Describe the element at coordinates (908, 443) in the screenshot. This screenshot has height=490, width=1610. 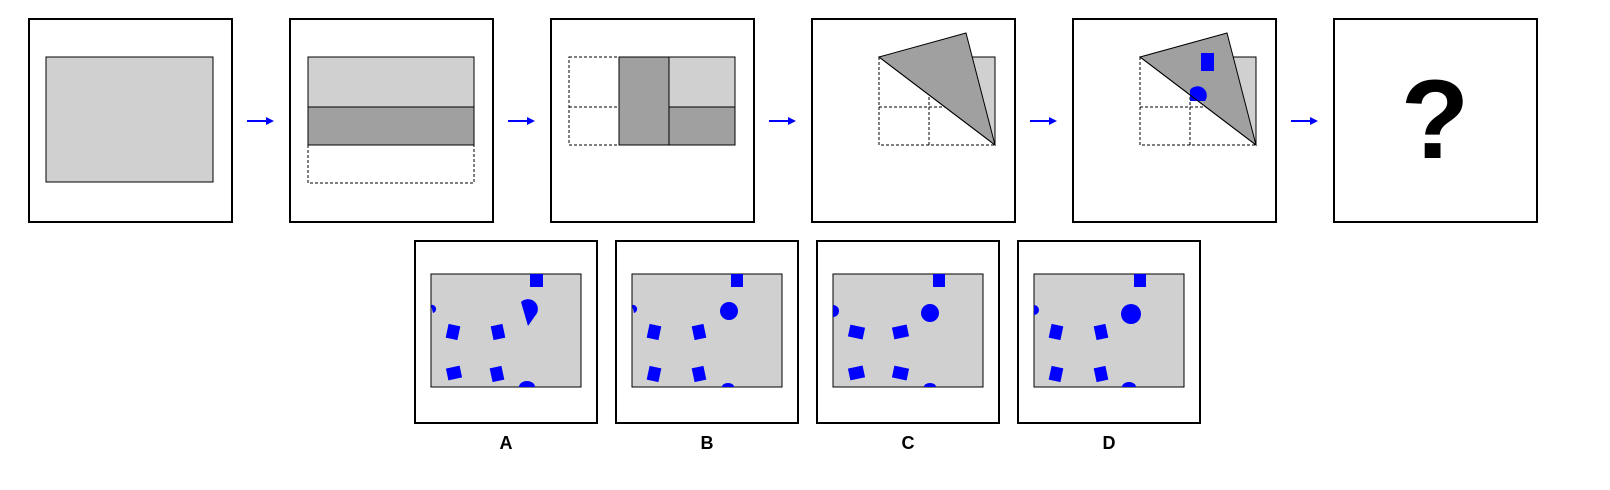
I see `option-label-c: C` at that location.